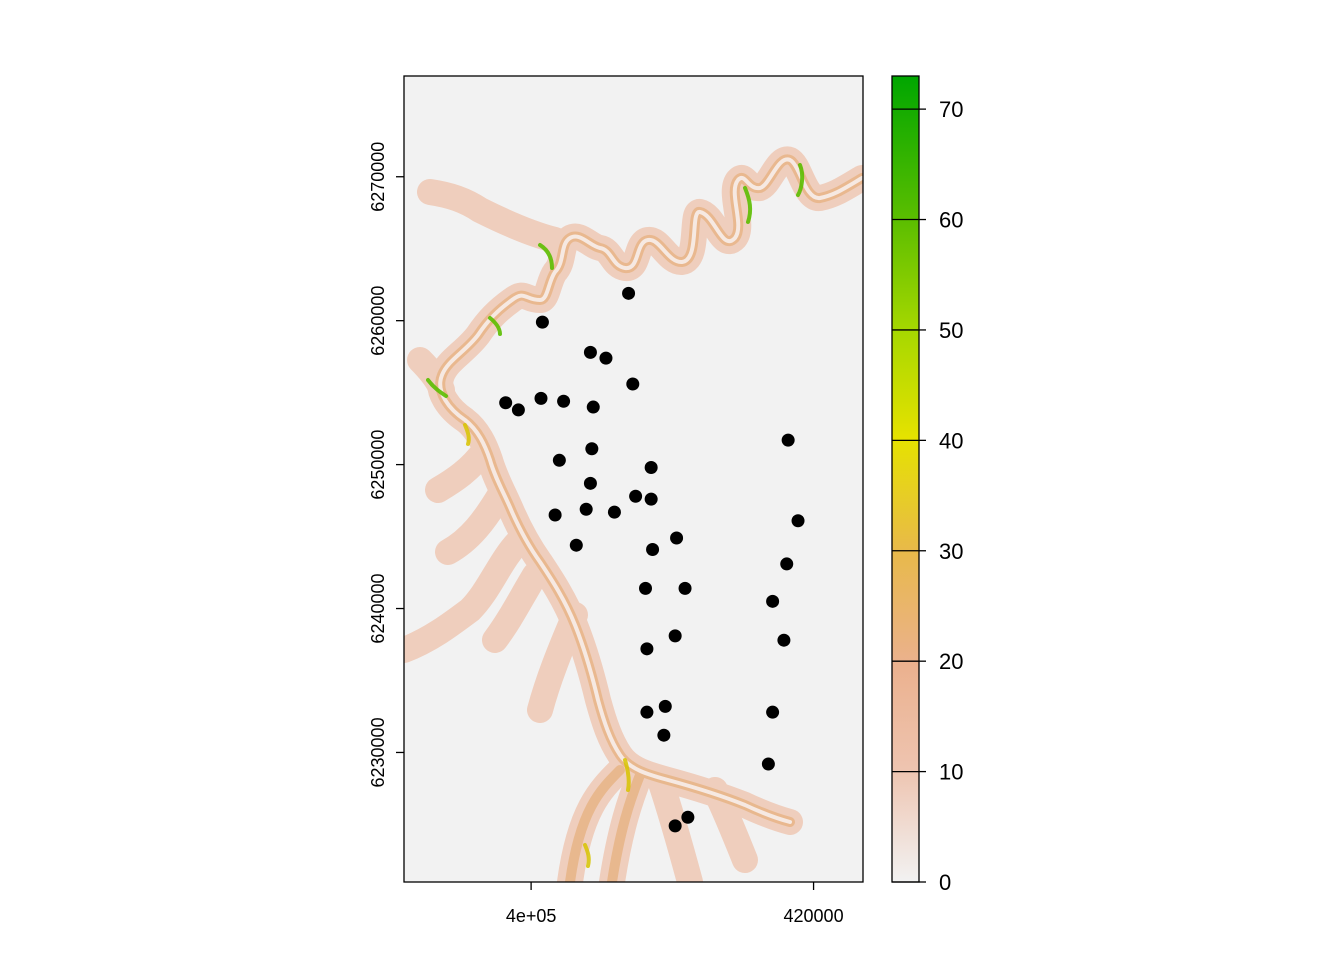 Image resolution: width=1344 pixels, height=960 pixels. What do you see at coordinates (951, 551) in the screenshot?
I see `legend-tick-label: 30` at bounding box center [951, 551].